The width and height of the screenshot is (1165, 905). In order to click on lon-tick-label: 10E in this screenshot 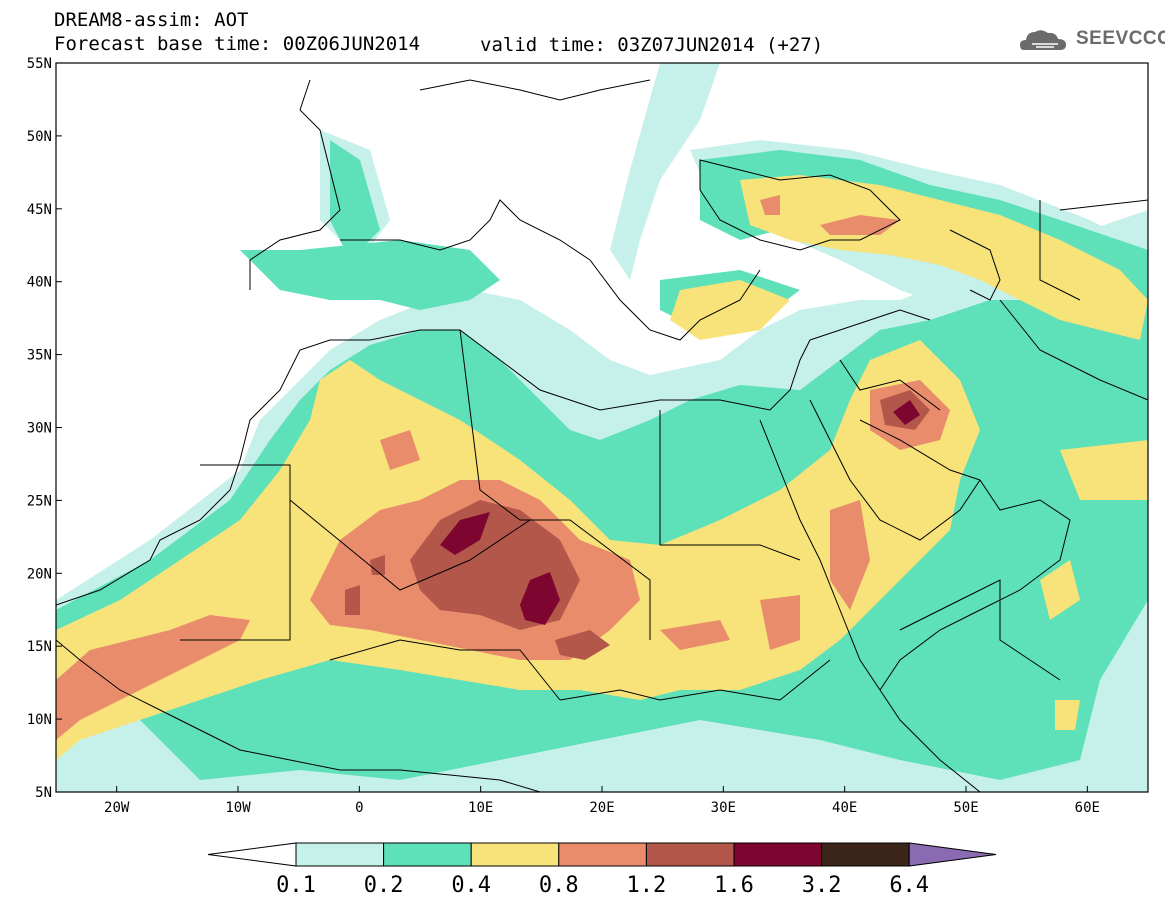, I will do `click(480, 808)`.